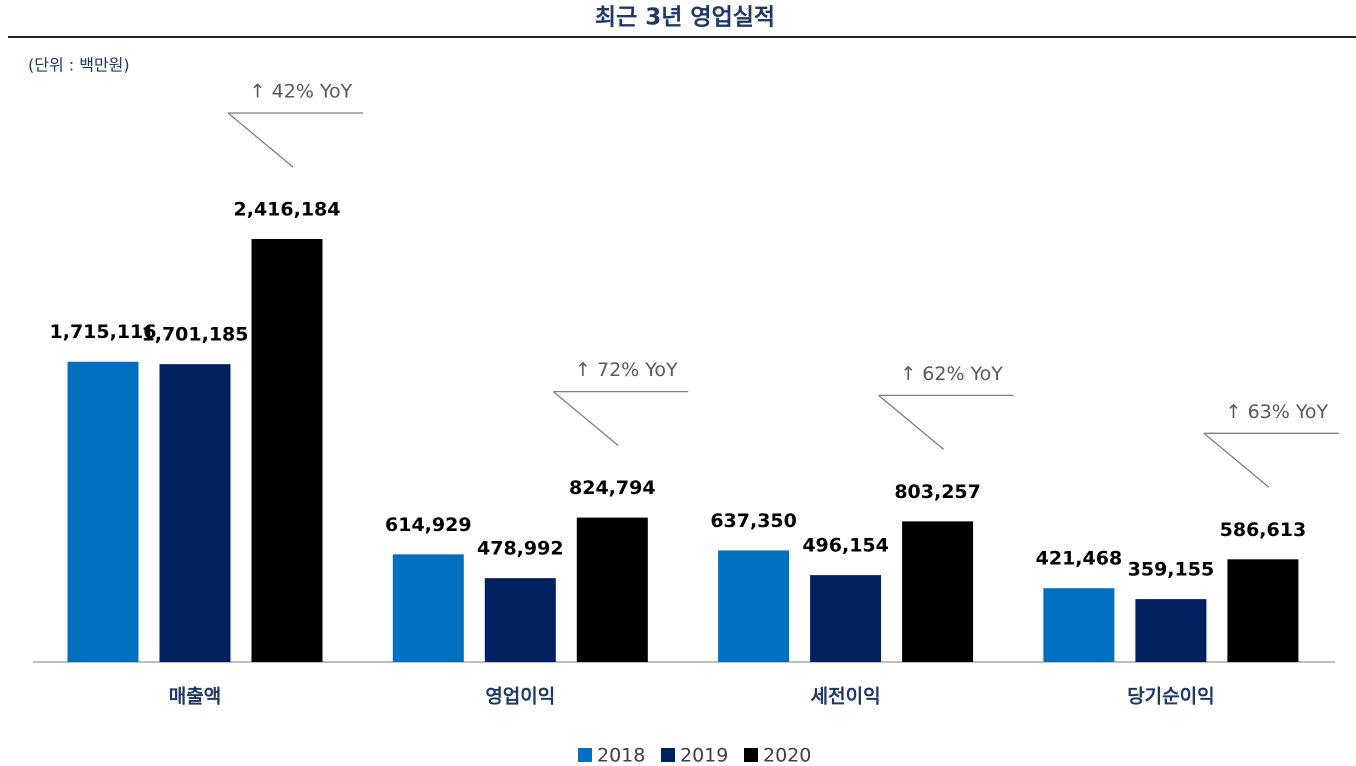 Image resolution: width=1356 pixels, height=766 pixels. Describe the element at coordinates (1171, 570) in the screenshot. I see `value-label: 359,155` at that location.